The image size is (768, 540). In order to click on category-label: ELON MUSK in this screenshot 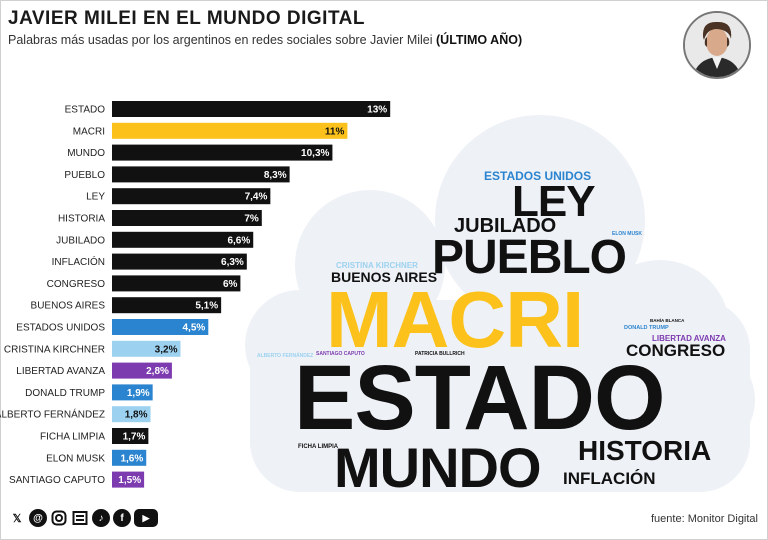, I will do `click(75, 458)`.